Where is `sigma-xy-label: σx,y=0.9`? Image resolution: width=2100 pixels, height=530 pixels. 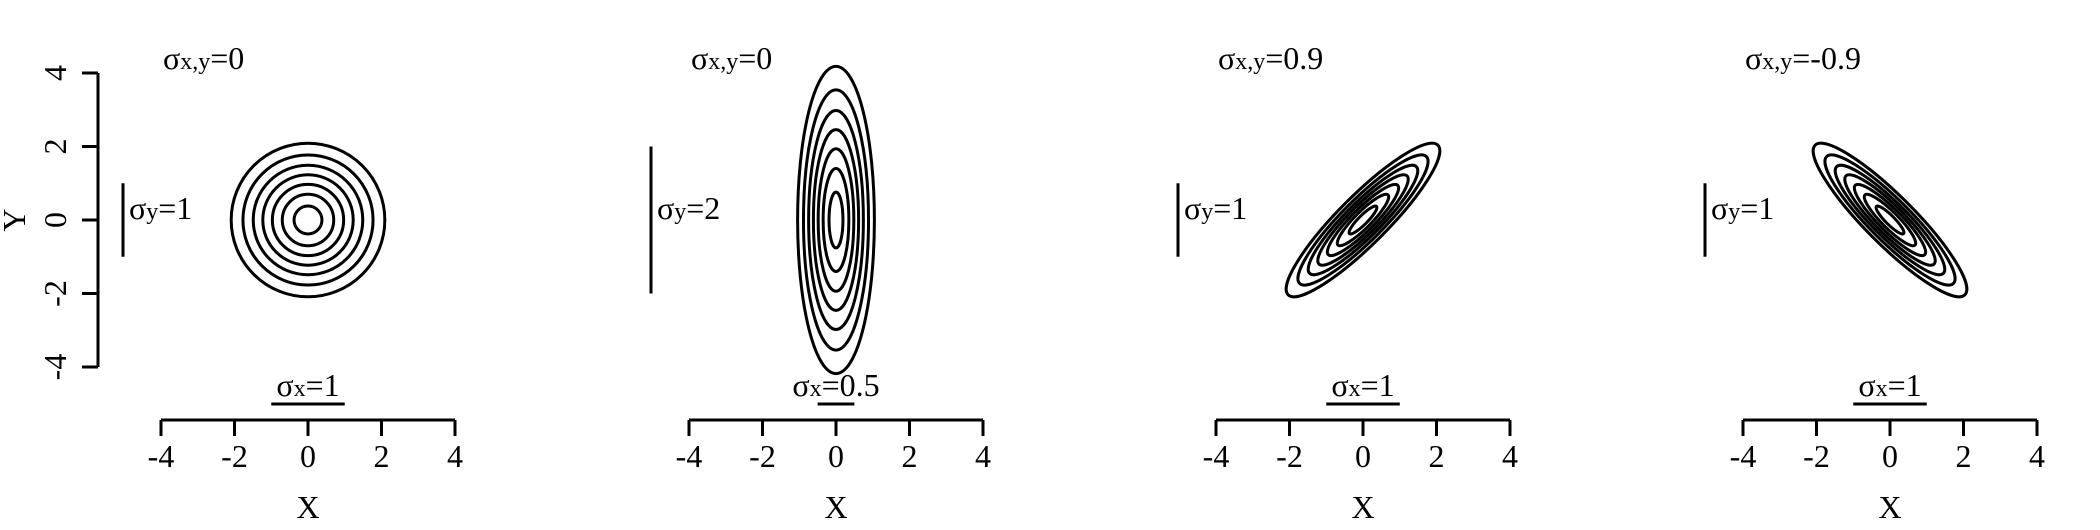 sigma-xy-label: σx,y=0.9 is located at coordinates (1270, 58).